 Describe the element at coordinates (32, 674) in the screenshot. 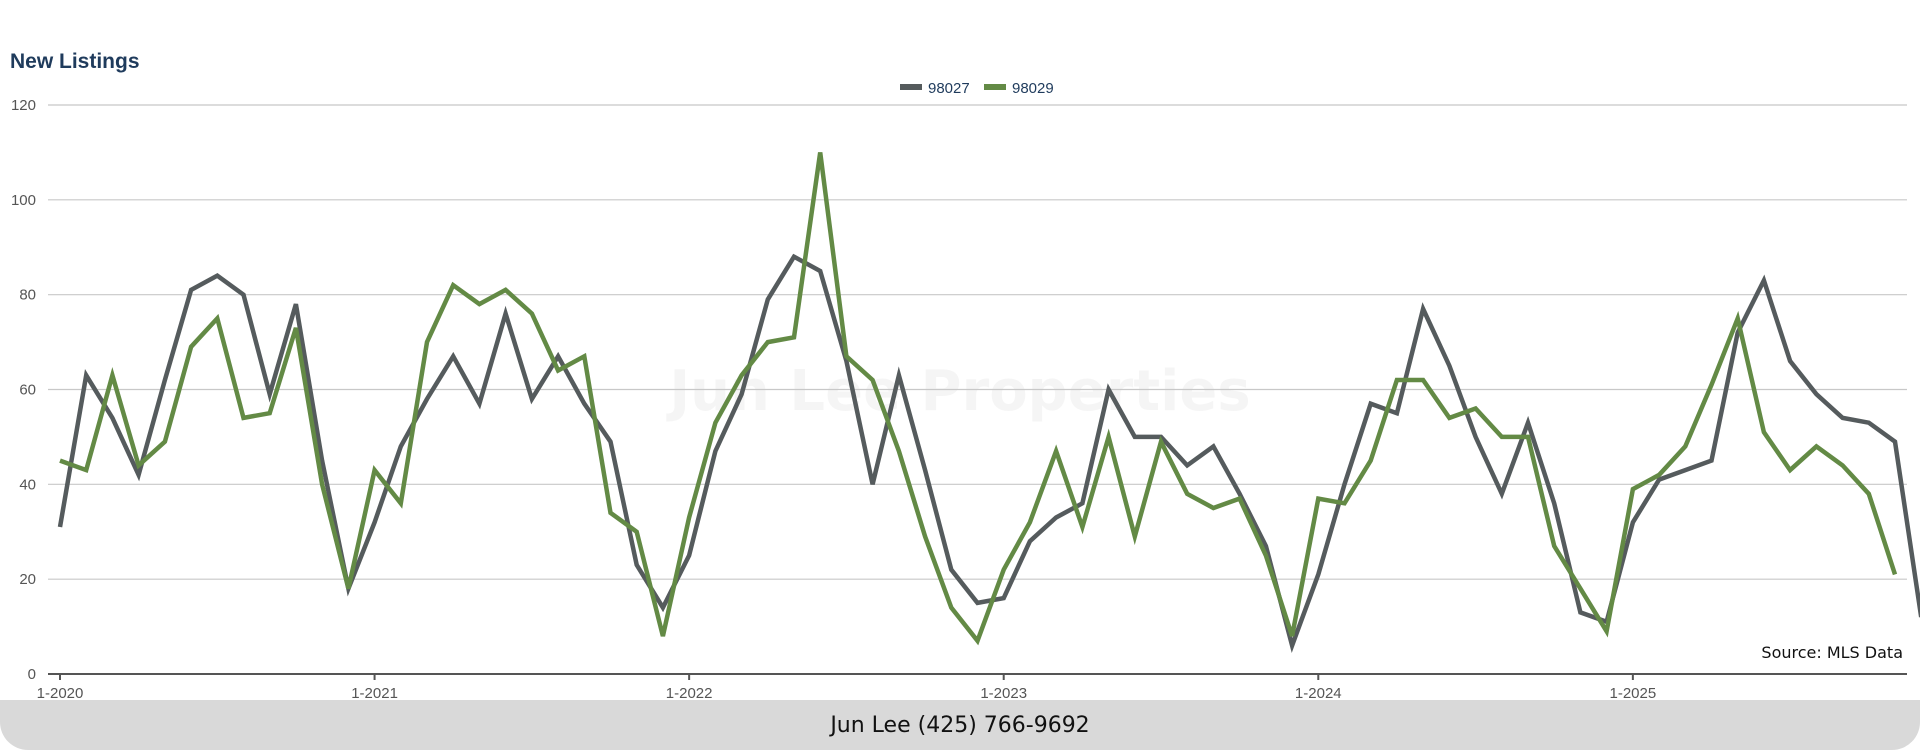

I see `y-tick-label: 0` at that location.